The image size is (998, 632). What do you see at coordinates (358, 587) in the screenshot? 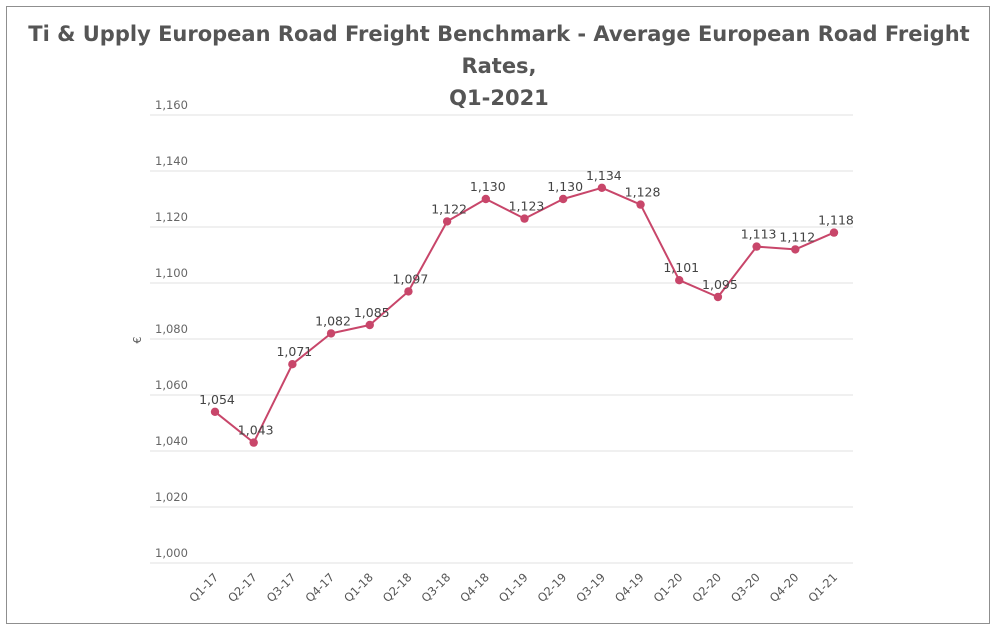
I see `x-tick-label: Q1-18` at bounding box center [358, 587].